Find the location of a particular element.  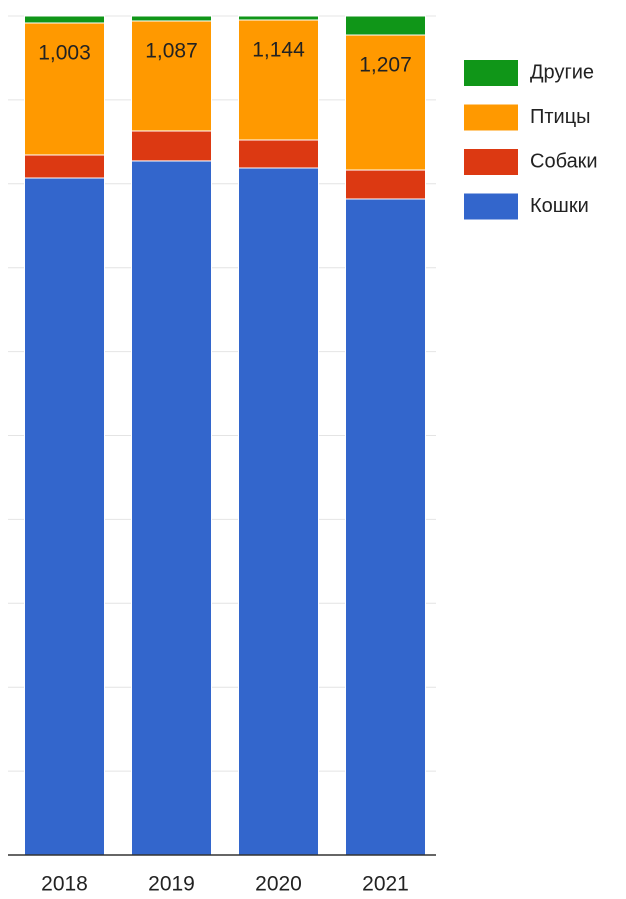

legend-label: Собаки is located at coordinates (564, 161).